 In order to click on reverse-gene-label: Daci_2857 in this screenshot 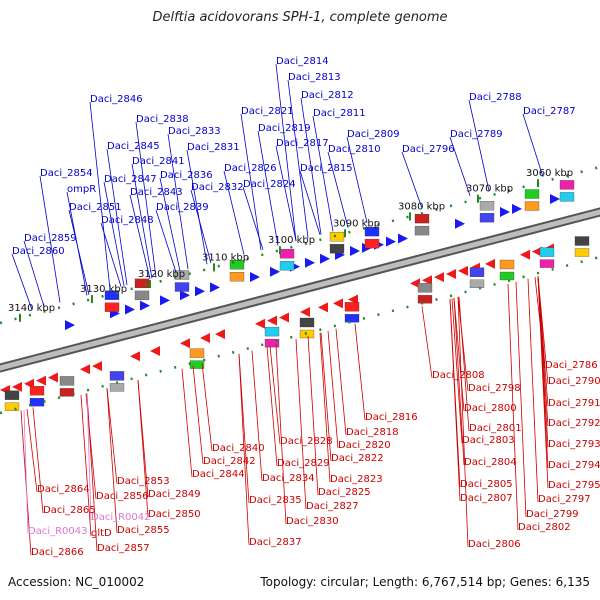, I will do `click(123, 548)`.